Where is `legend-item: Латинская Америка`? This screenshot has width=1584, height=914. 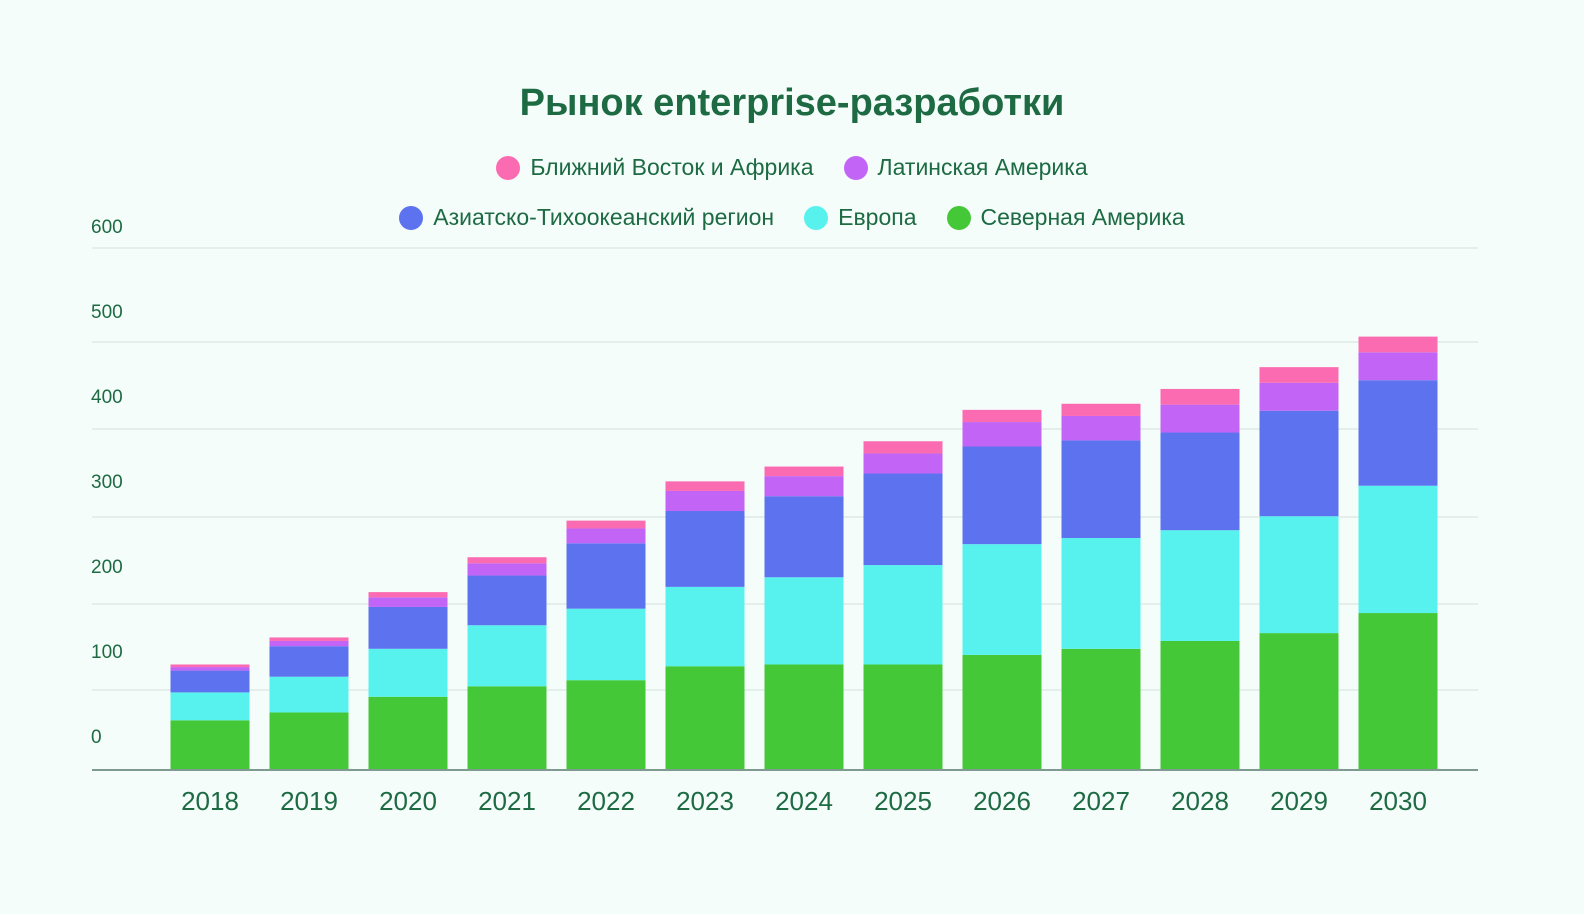 legend-item: Латинская Америка is located at coordinates (965, 167).